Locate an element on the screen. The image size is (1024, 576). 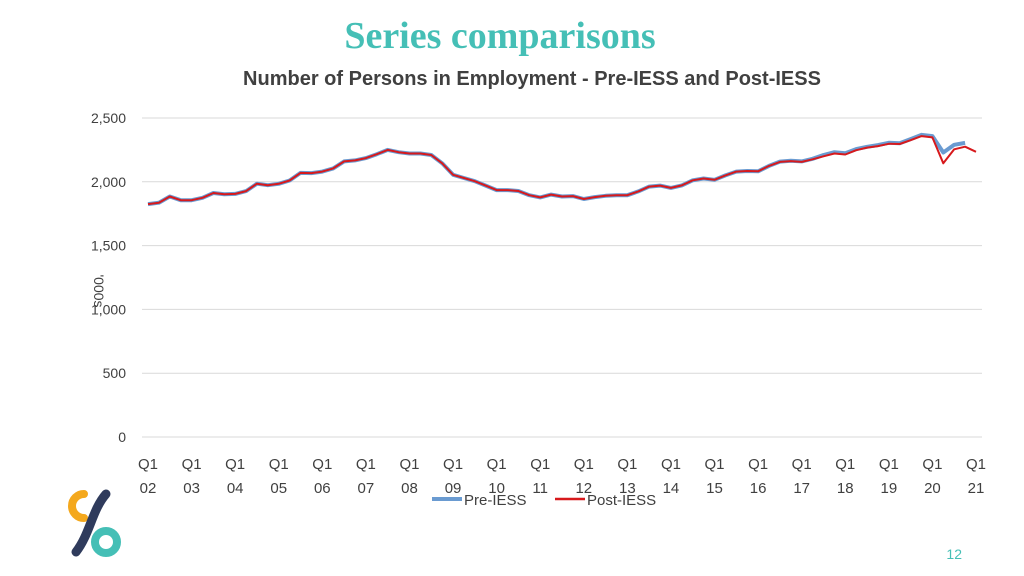
x-tick-label-year: 19 is located at coordinates (888, 488).